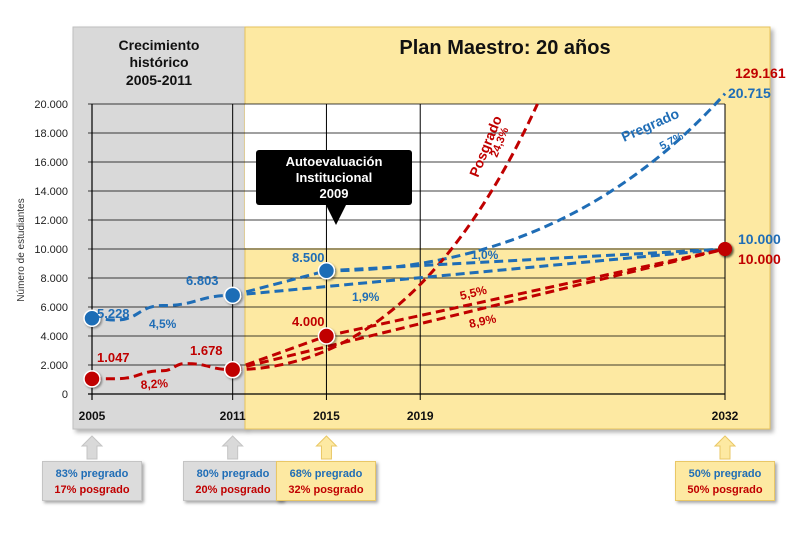  I want to click on y-tick-label: 10.000, so click(51, 250).